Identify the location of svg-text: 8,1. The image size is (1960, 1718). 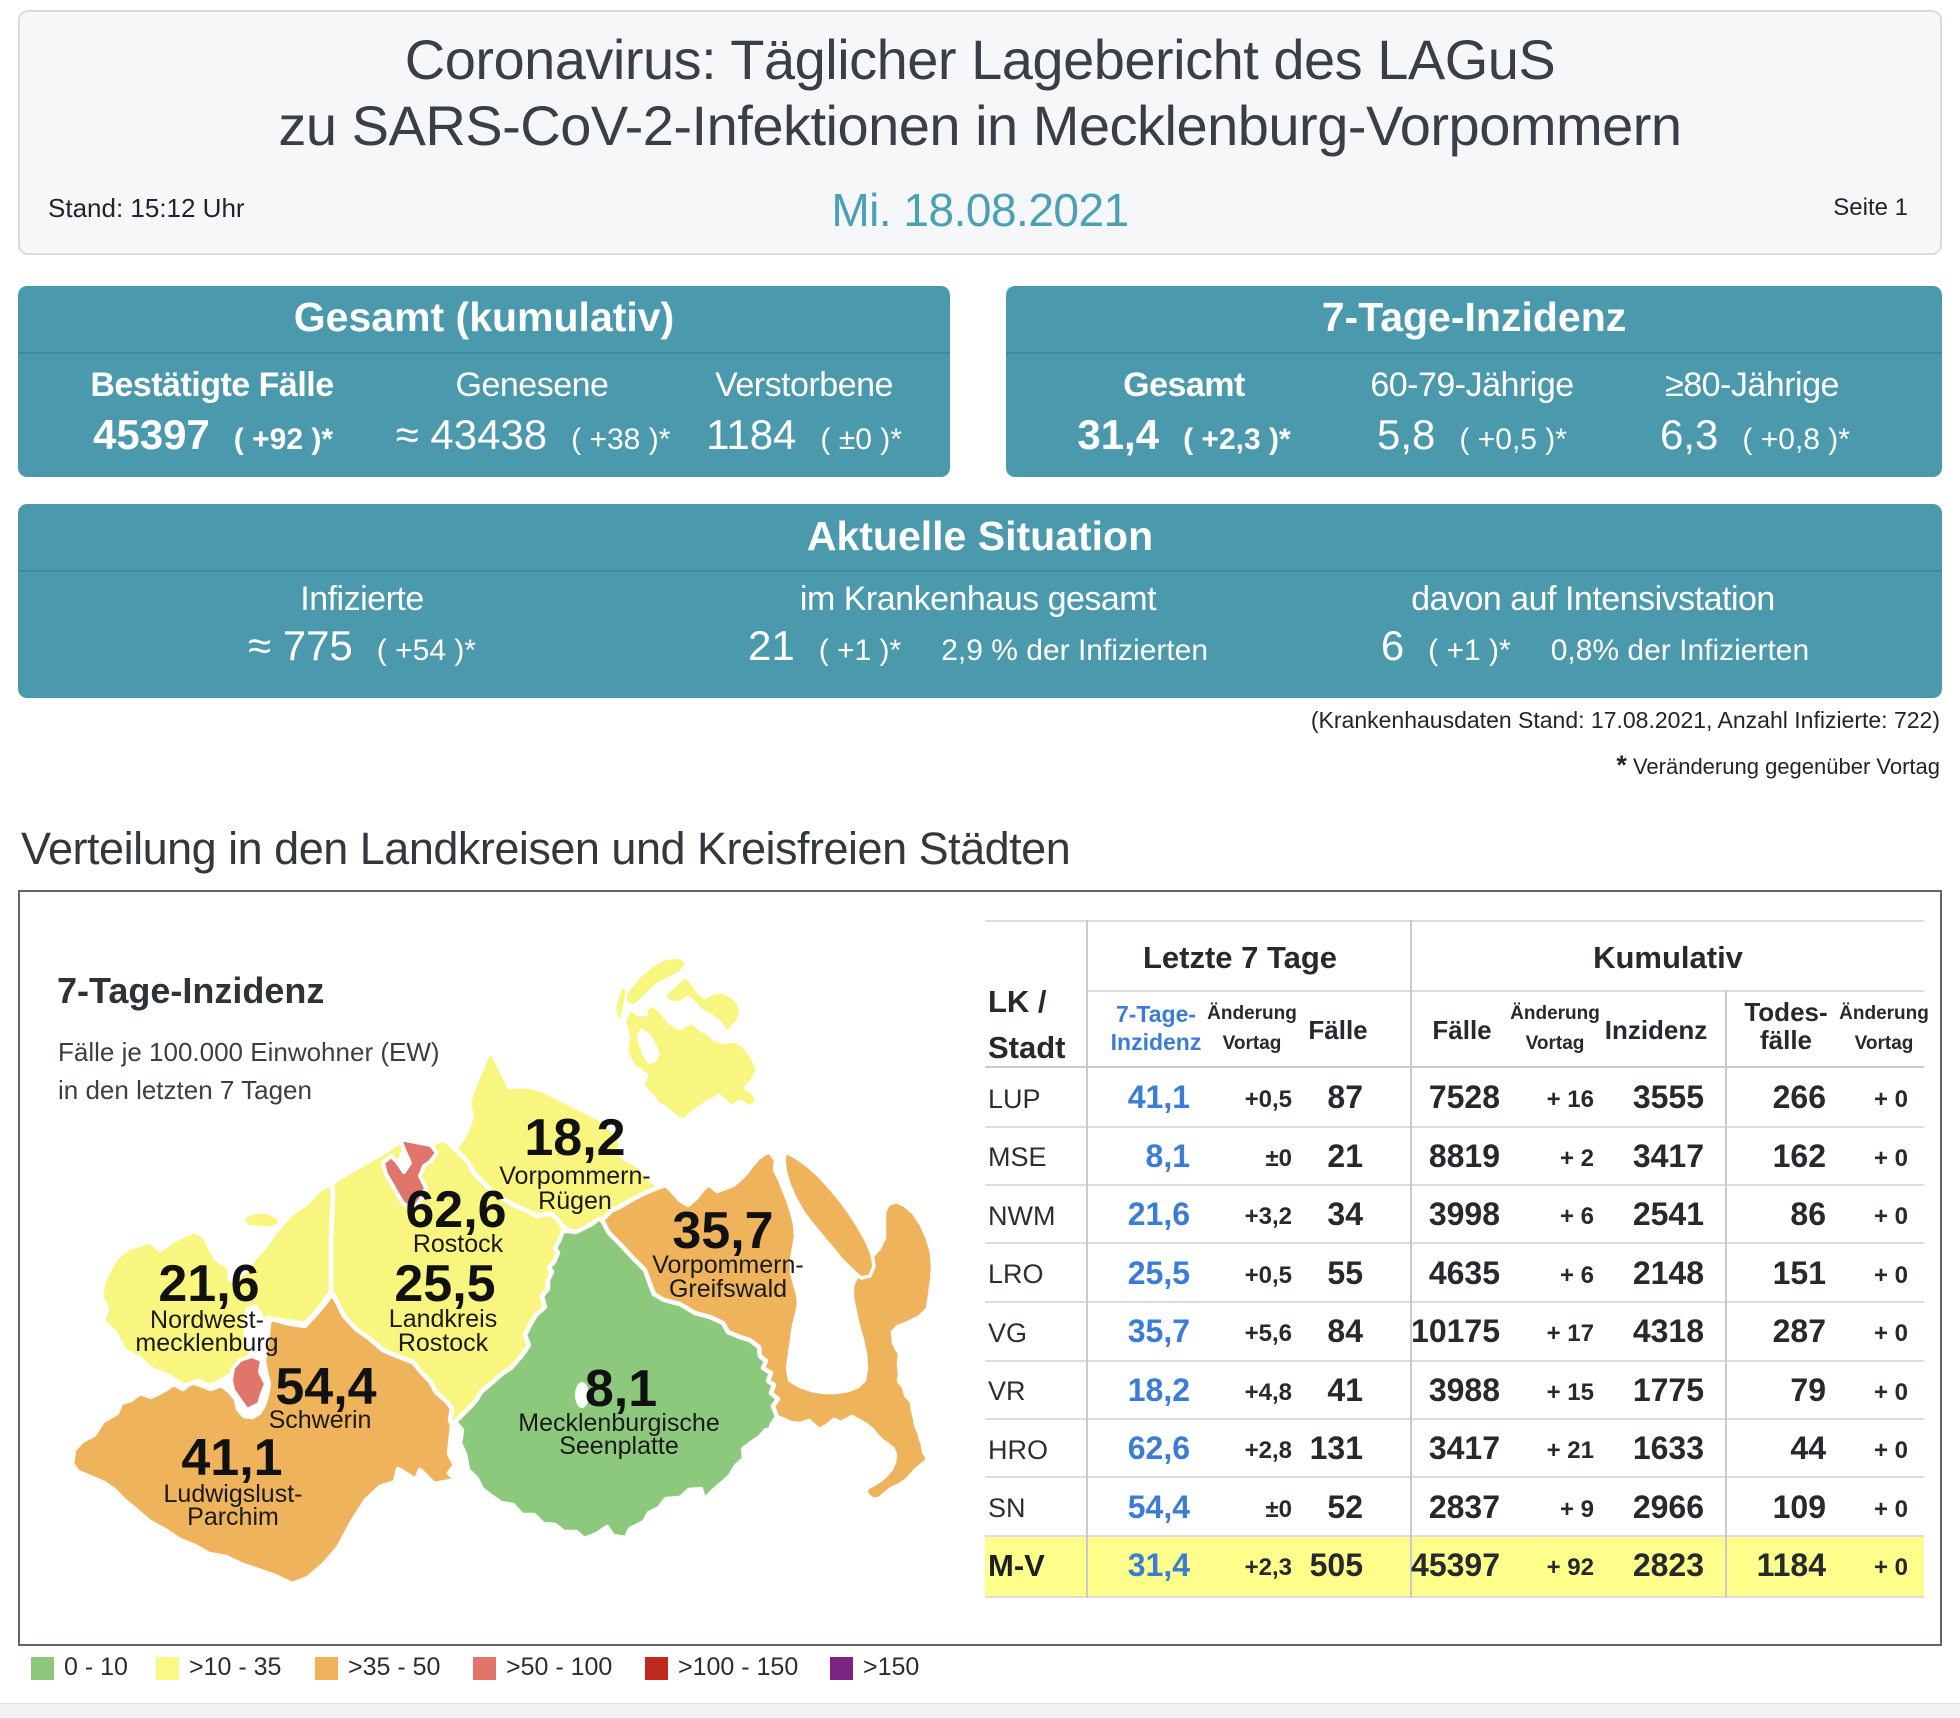
(621, 1389).